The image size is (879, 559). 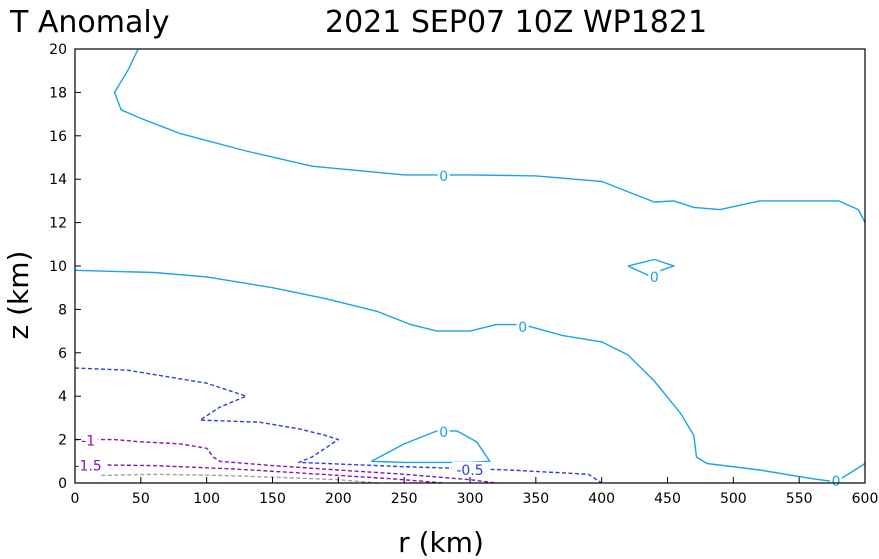 I want to click on x-tick-label: 100, so click(x=206, y=499).